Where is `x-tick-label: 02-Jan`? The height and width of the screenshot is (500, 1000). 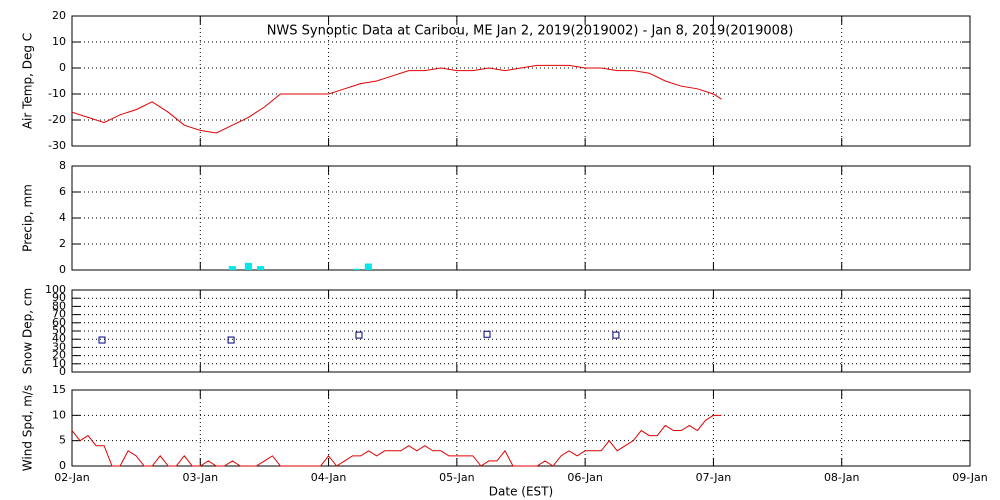 x-tick-label: 02-Jan is located at coordinates (72, 477).